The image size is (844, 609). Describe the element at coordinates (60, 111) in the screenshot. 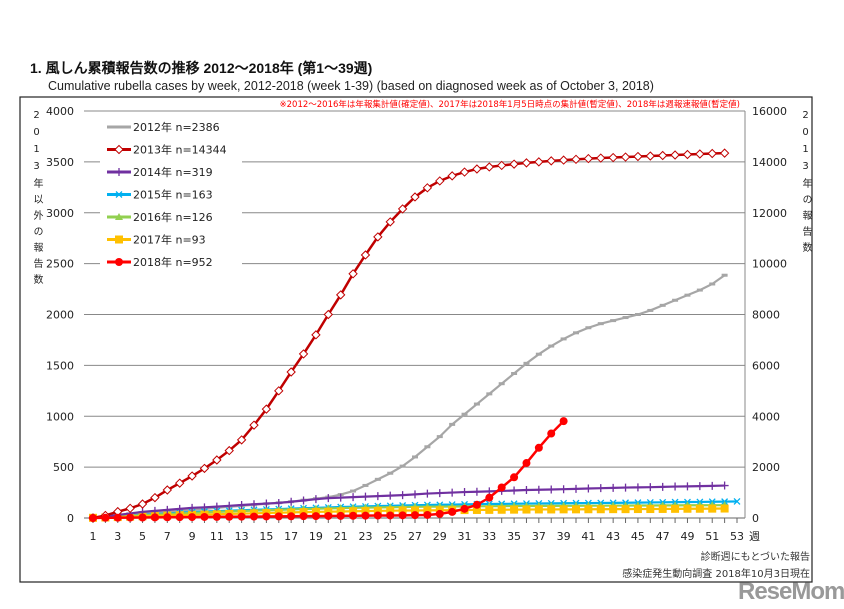

I see `y-tick-label: 4000` at that location.